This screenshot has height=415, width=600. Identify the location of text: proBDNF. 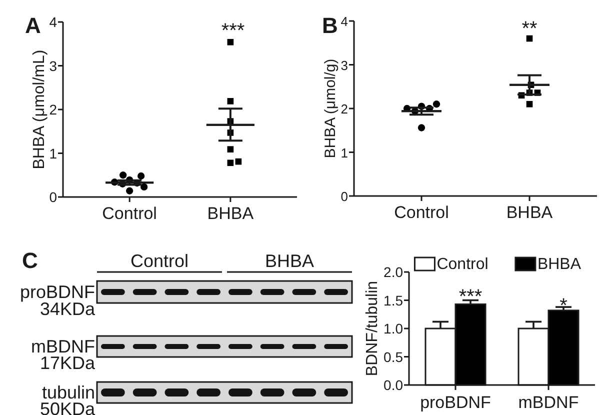
(58, 292).